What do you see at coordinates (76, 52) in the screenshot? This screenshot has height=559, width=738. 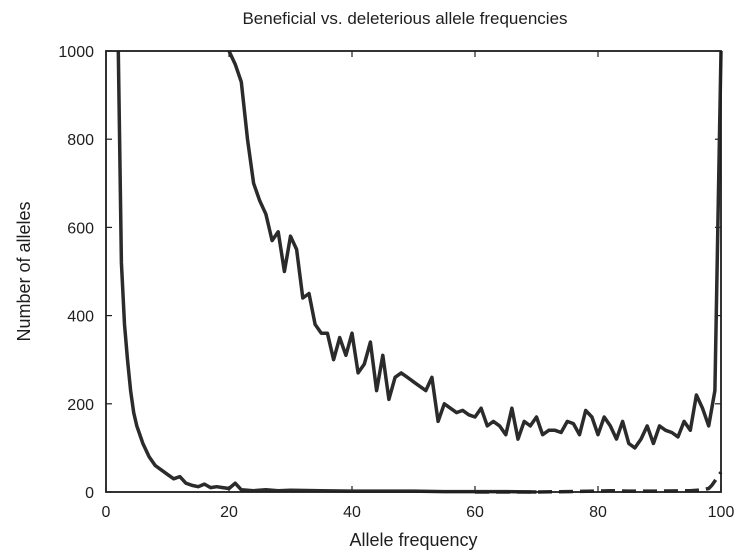 I see `y-tick-label: 1000` at bounding box center [76, 52].